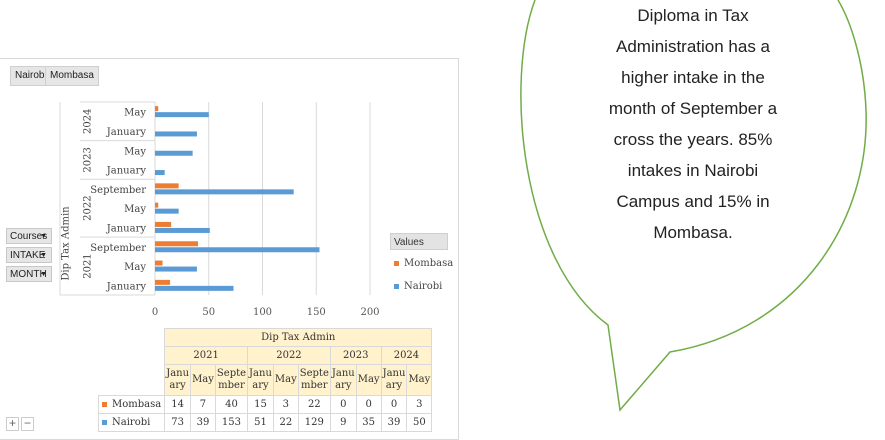 This screenshot has width=885, height=440. What do you see at coordinates (231, 404) in the screenshot?
I see `table-cell: 40` at bounding box center [231, 404].